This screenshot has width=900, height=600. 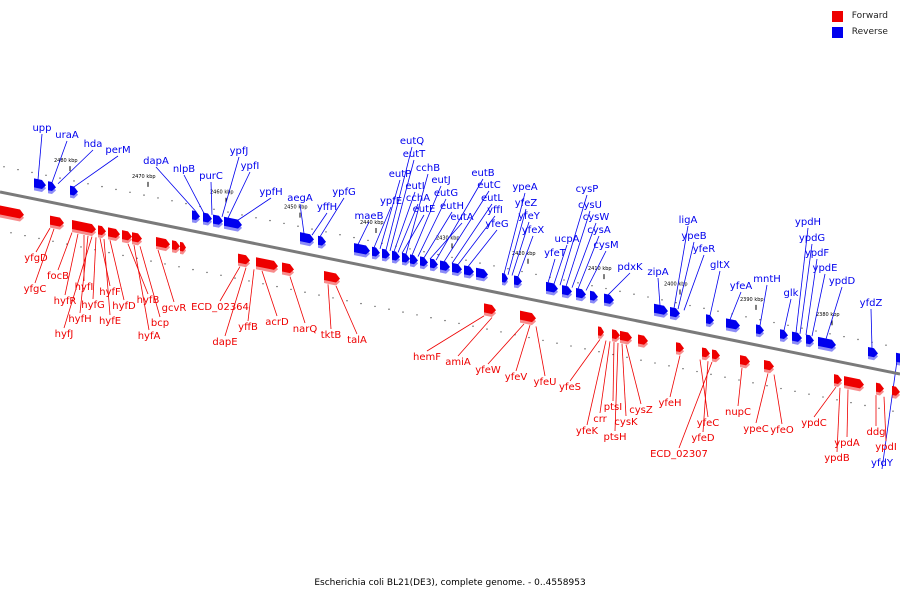 I want to click on gene-label-hda: hda, so click(x=93, y=144).